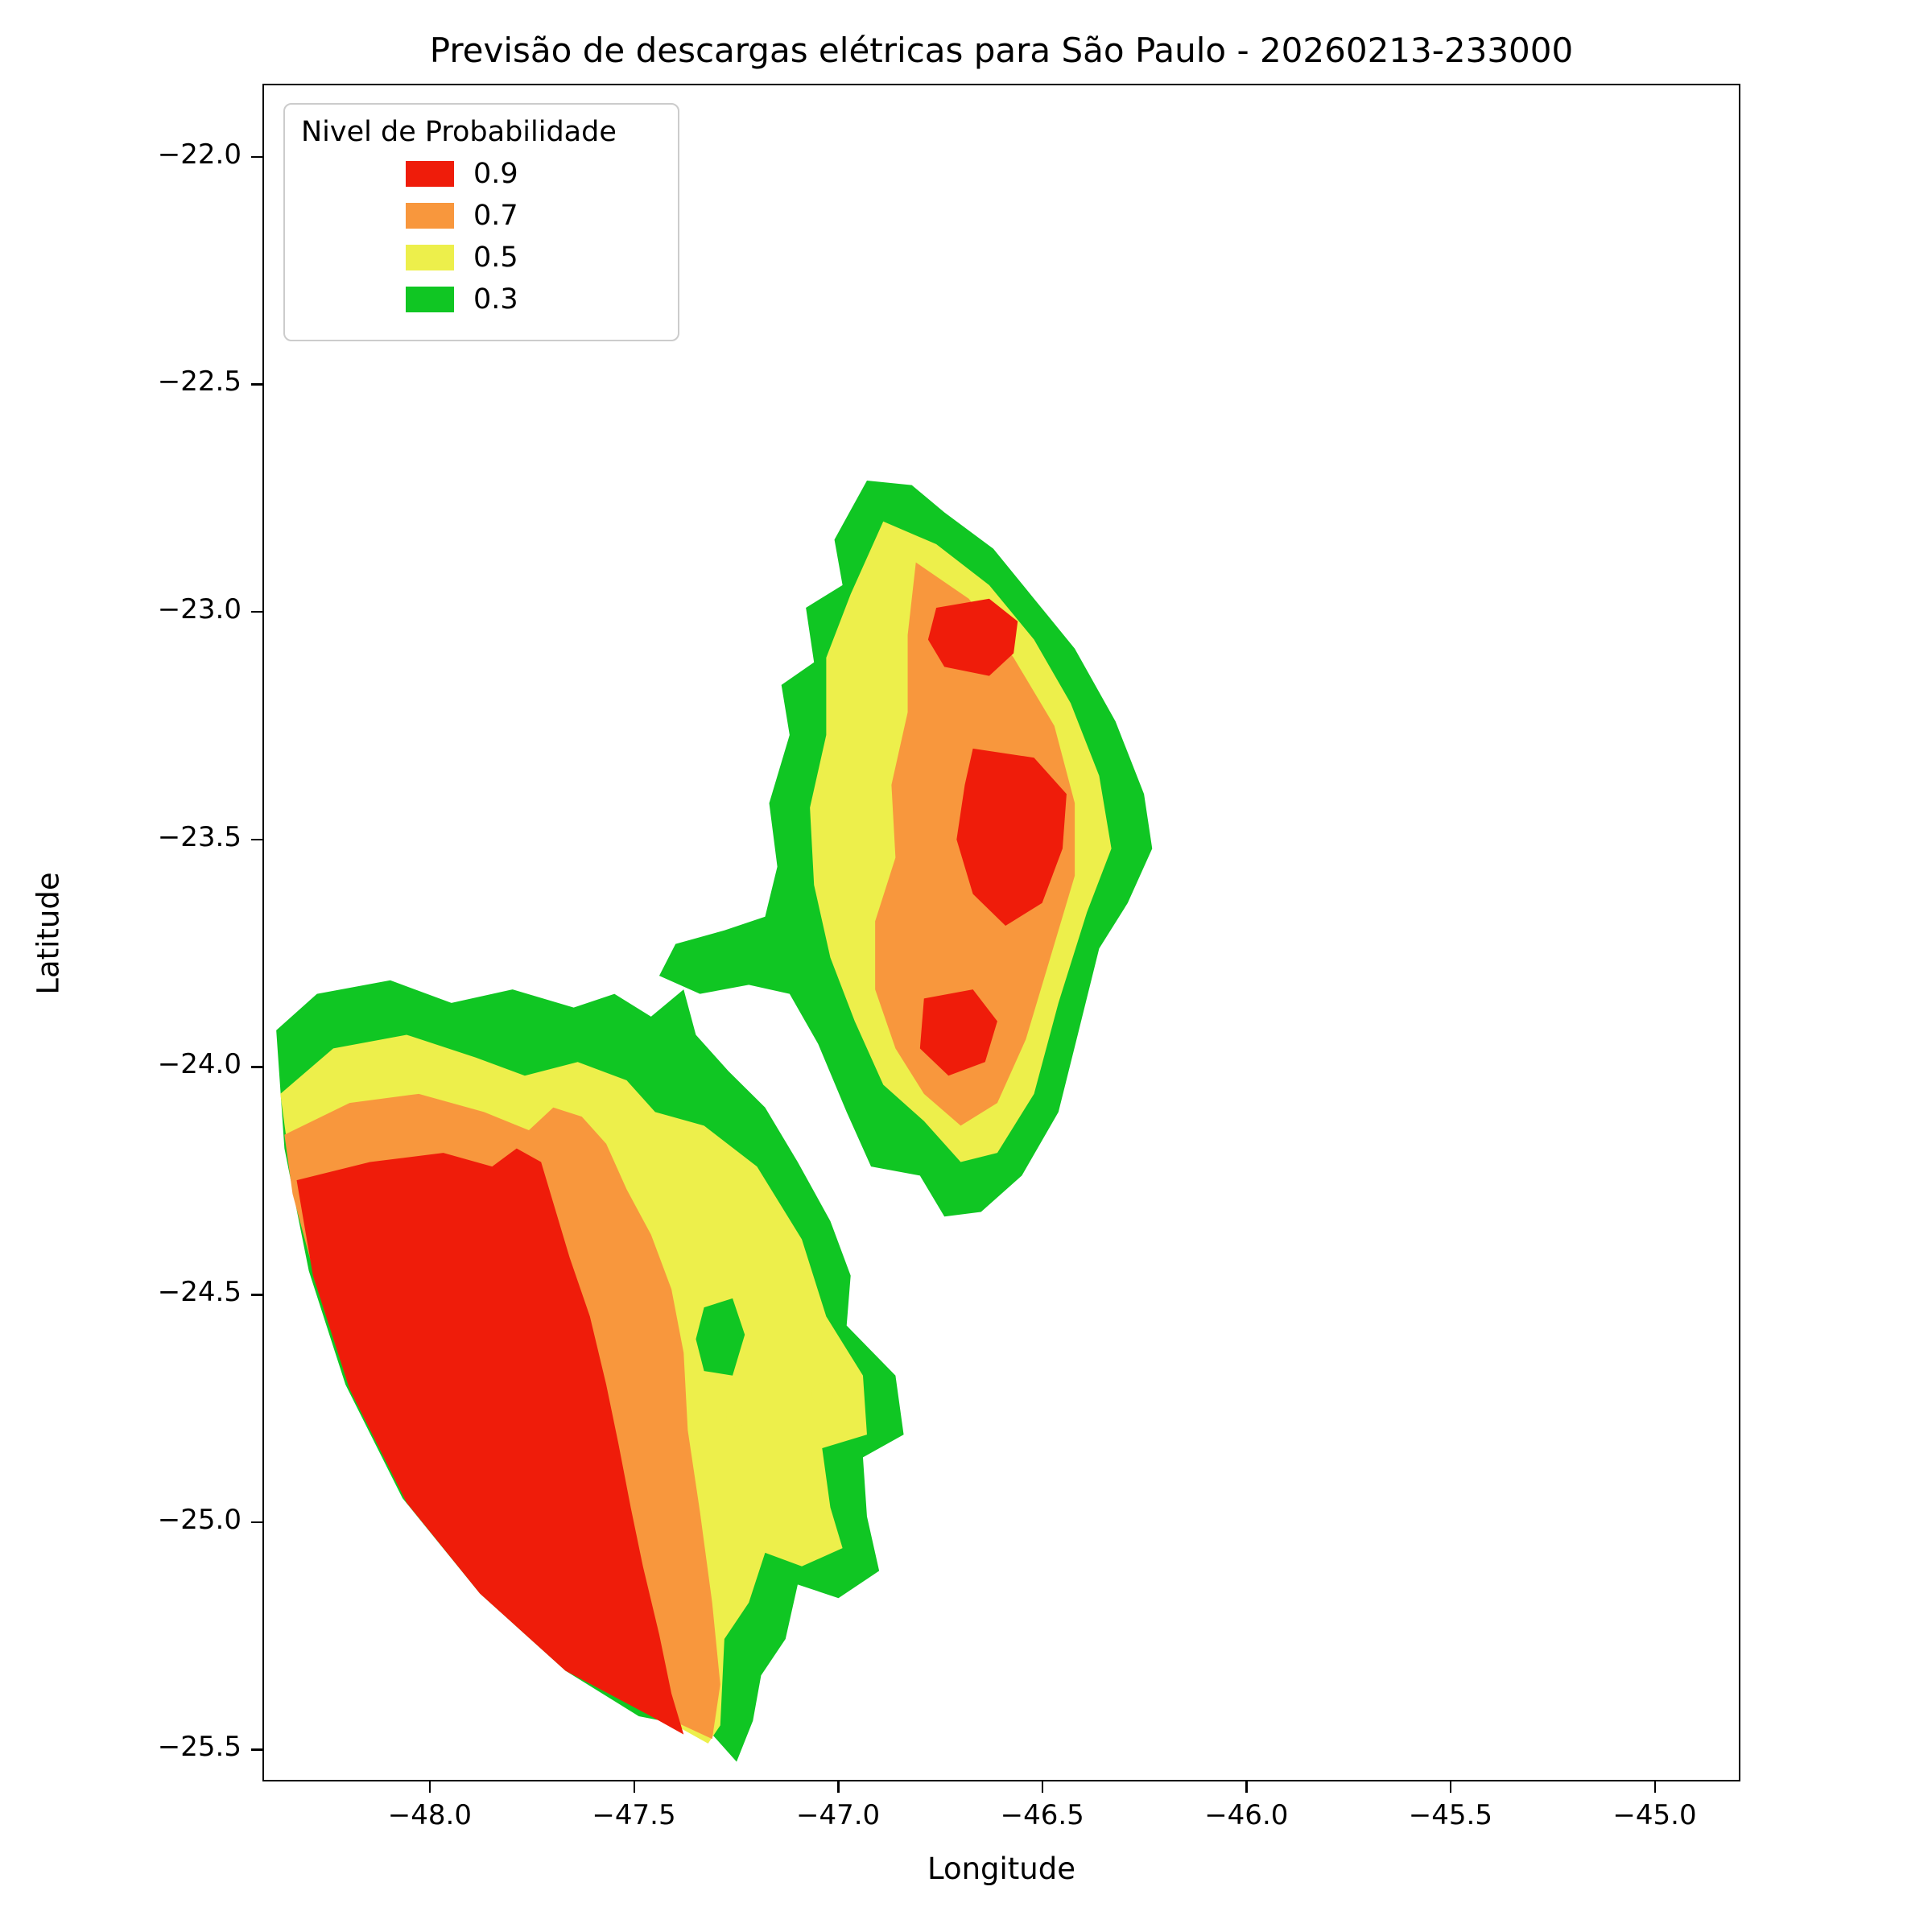 Image resolution: width=1932 pixels, height=1932 pixels. What do you see at coordinates (495, 216) in the screenshot?
I see `legend-label: 0.7` at bounding box center [495, 216].